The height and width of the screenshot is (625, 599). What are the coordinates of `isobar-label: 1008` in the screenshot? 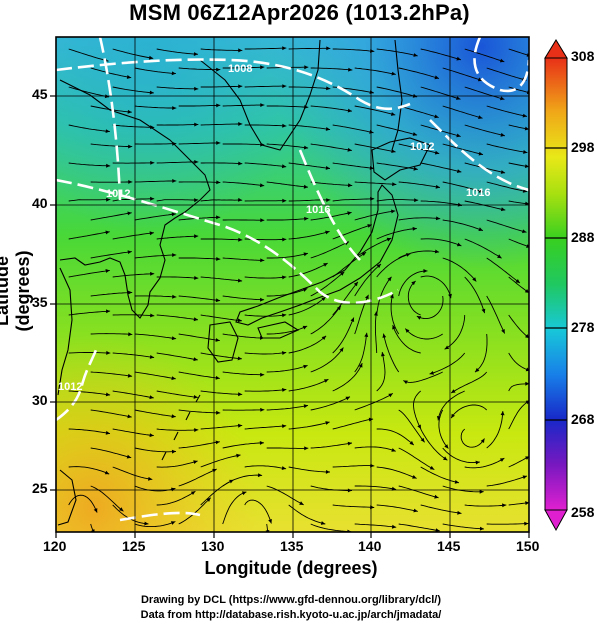 It's located at (240, 69).